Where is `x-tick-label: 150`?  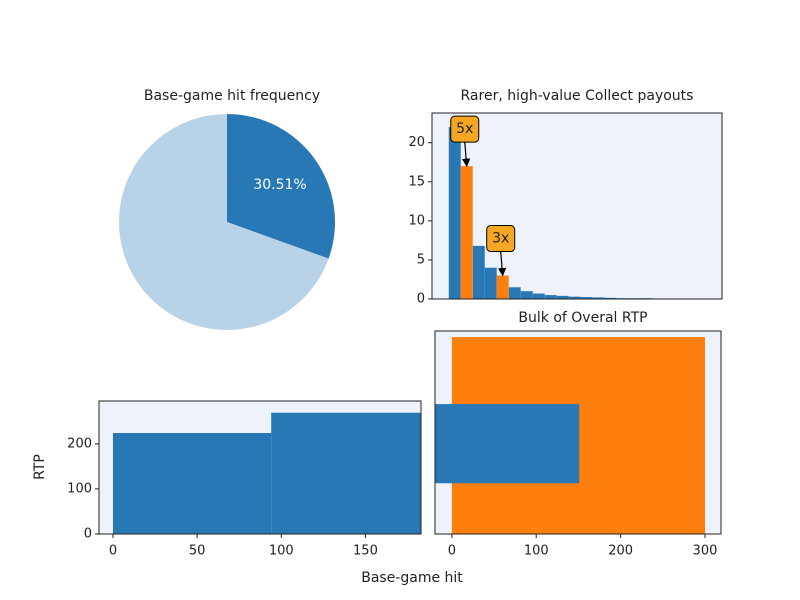
x-tick-label: 150 is located at coordinates (365, 551).